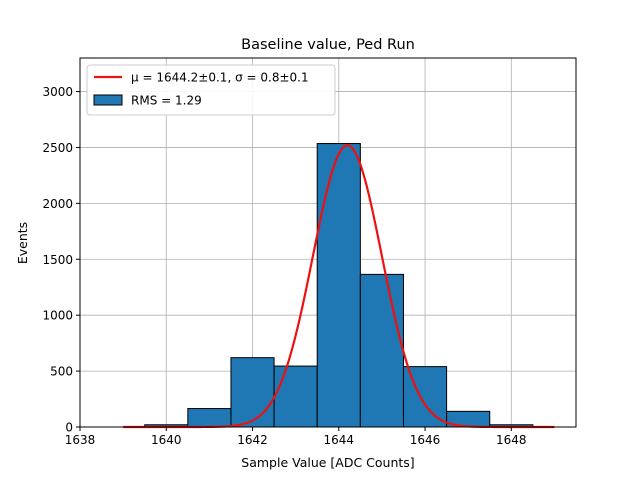 Image resolution: width=640 pixels, height=480 pixels. What do you see at coordinates (220, 78) in the screenshot?
I see `legend-fit-label: μ = 1644.2±0.1, σ = 0.8±0.1` at bounding box center [220, 78].